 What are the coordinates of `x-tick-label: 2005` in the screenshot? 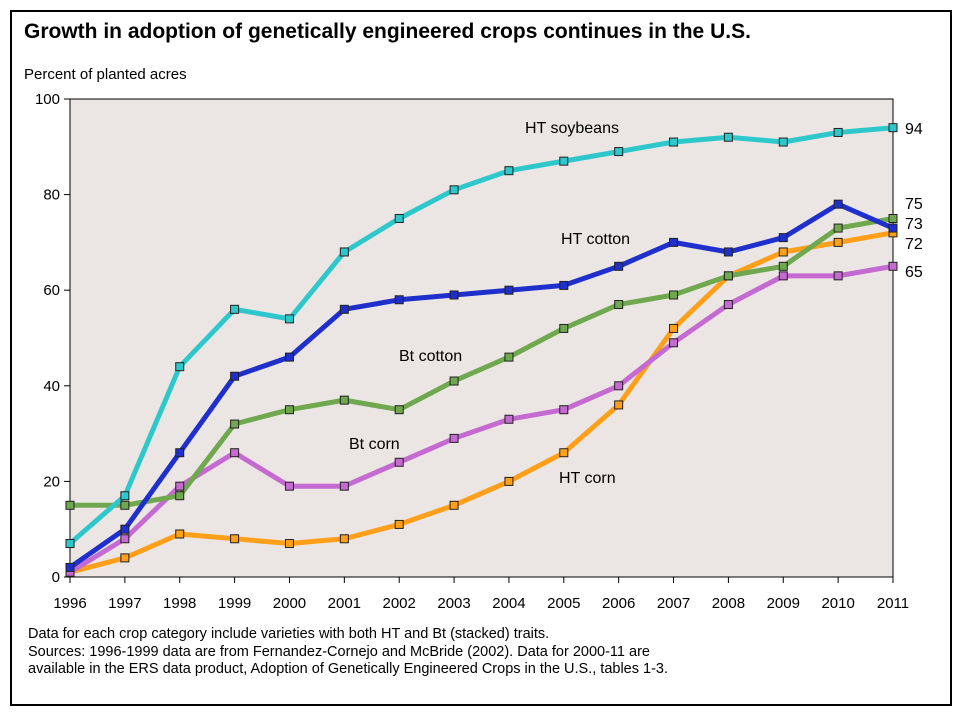 It's located at (563, 603).